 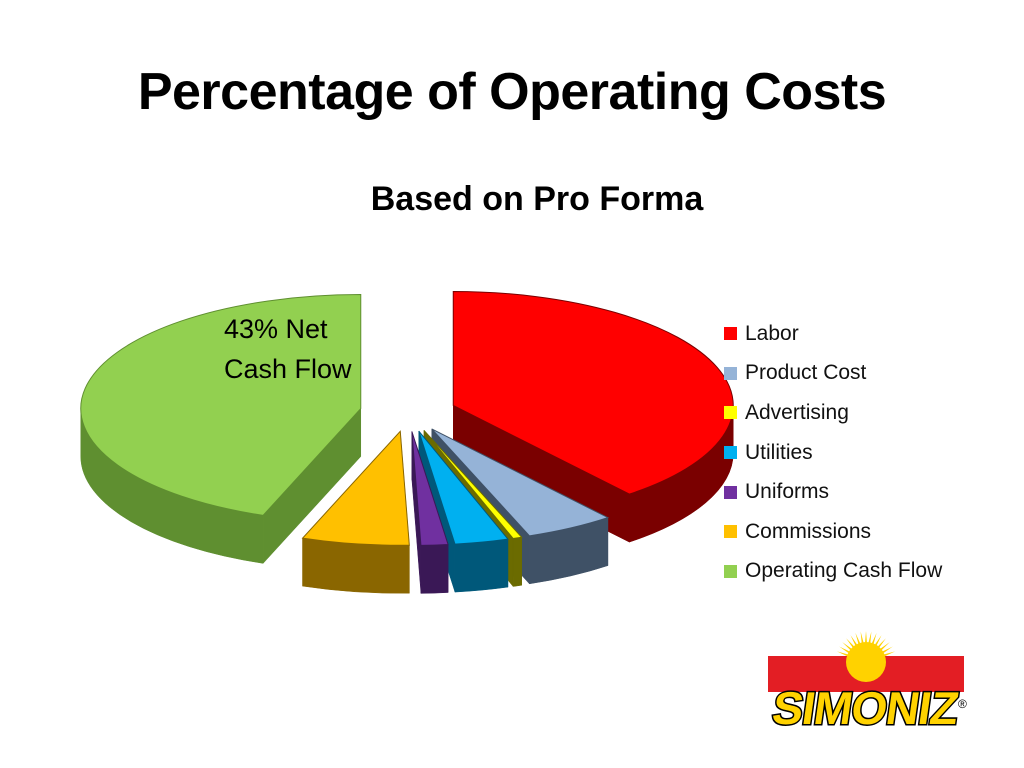 I want to click on sun-icon, so click(x=866, y=647).